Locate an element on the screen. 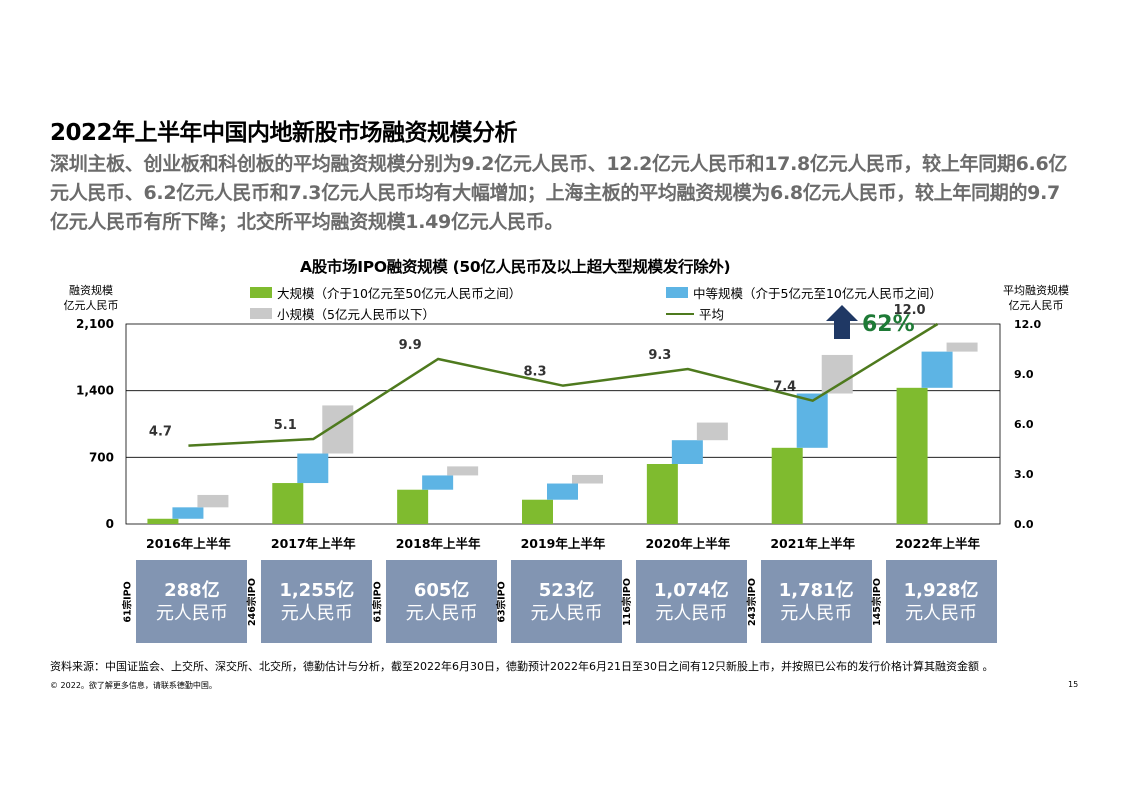  ipo-count-text: 63宗IPO is located at coordinates (503, 601).